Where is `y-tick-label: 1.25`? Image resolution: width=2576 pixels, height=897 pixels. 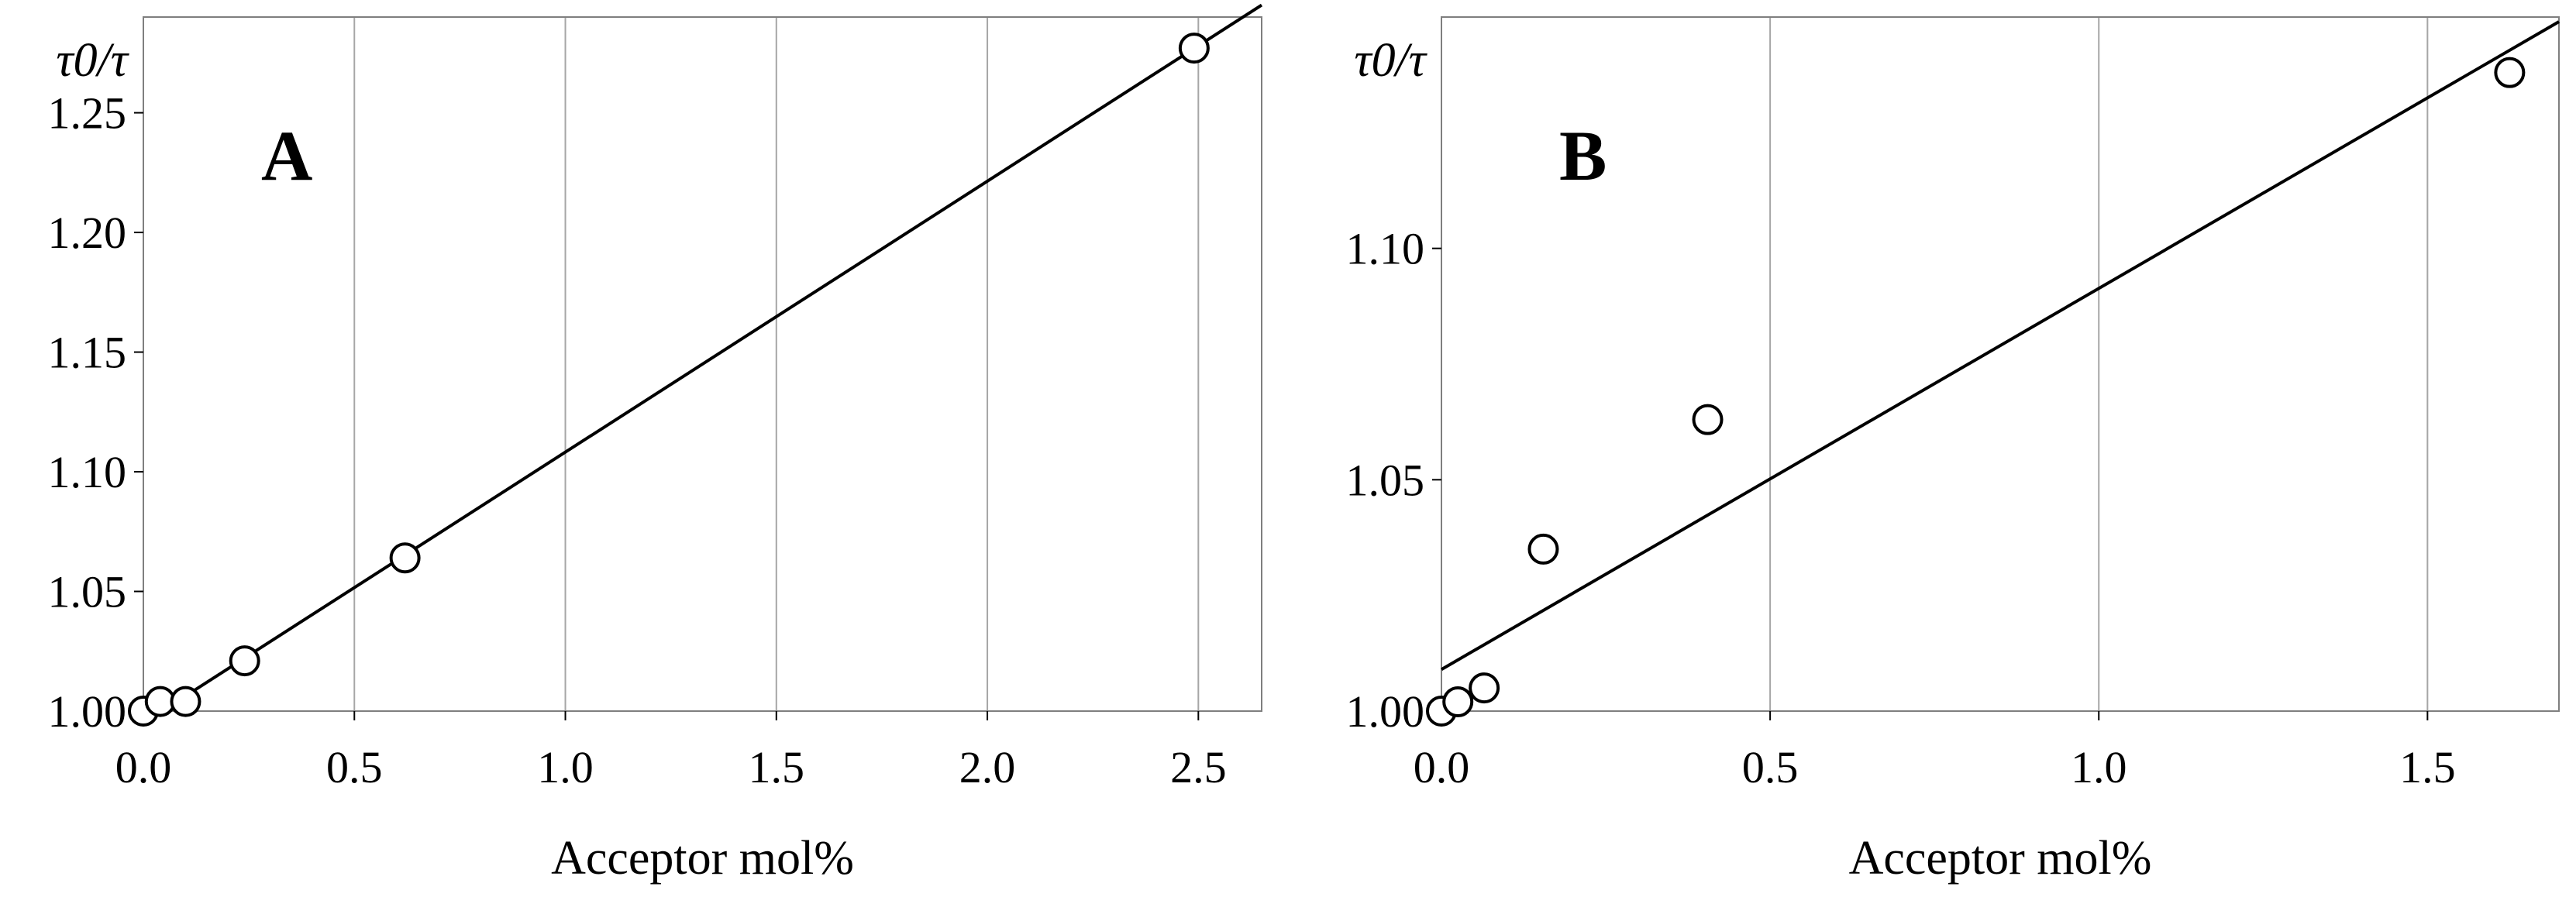 y-tick-label: 1.25 is located at coordinates (87, 113).